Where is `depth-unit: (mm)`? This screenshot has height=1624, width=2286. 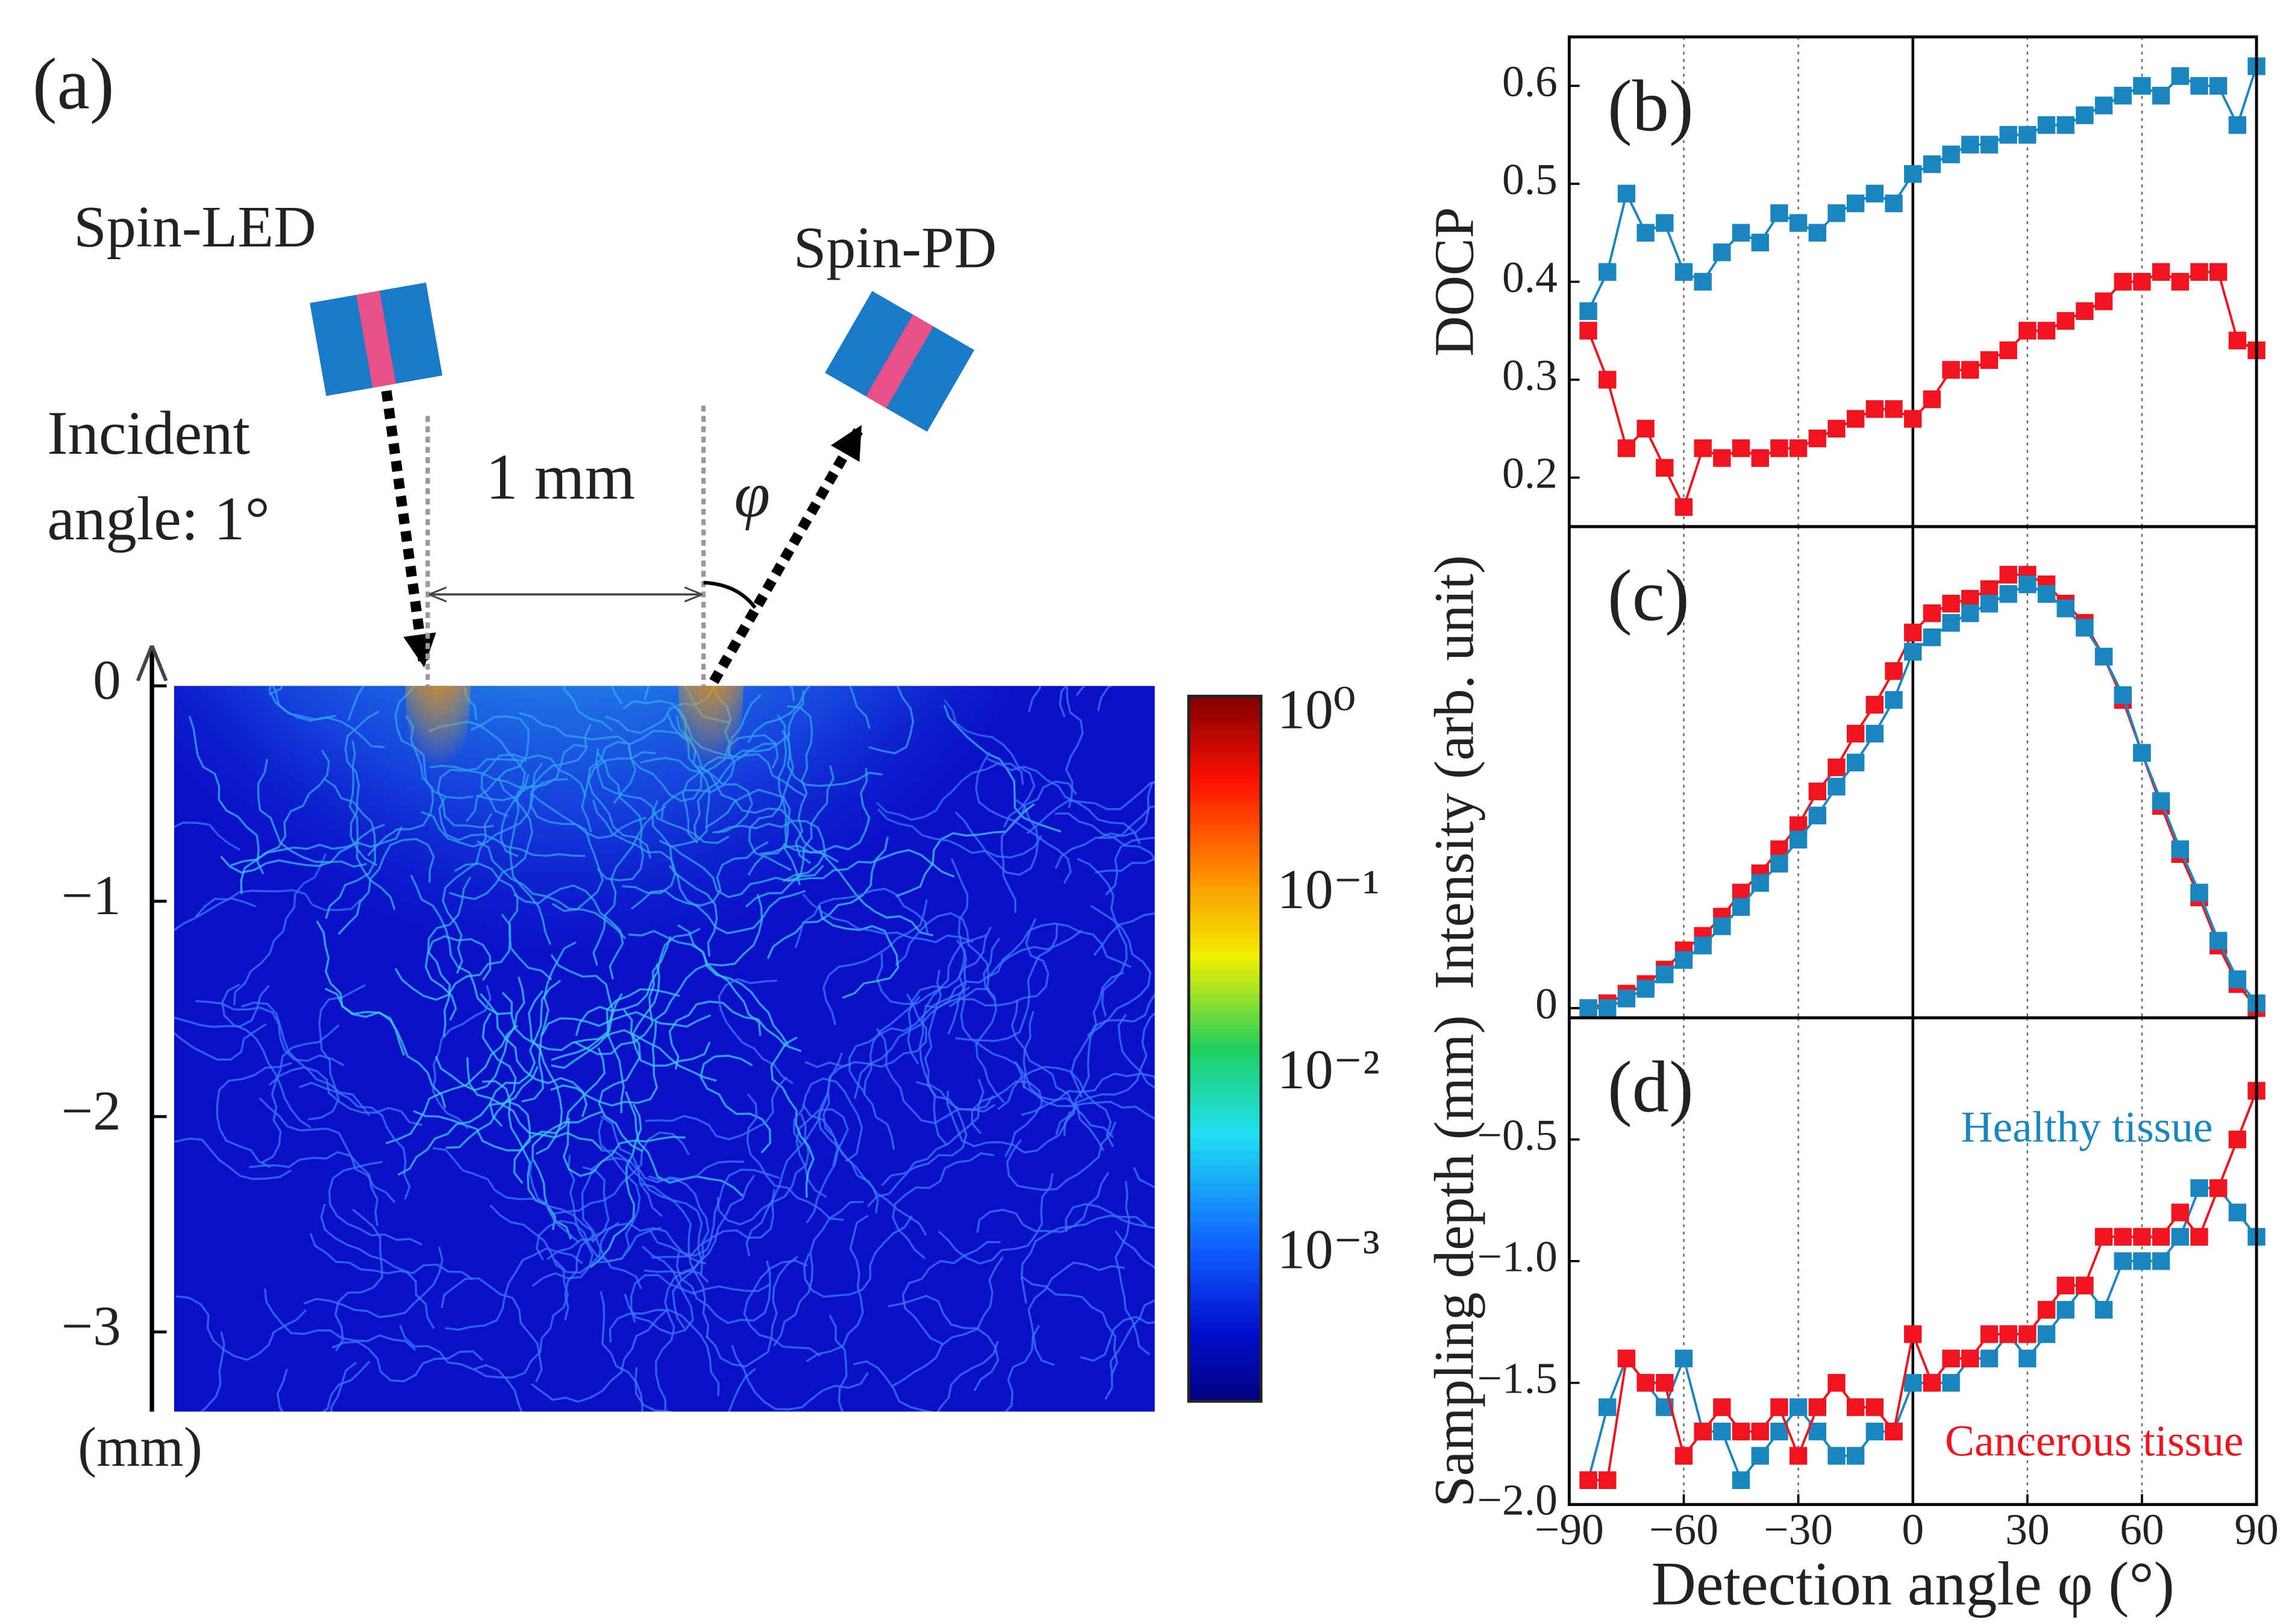 depth-unit: (mm) is located at coordinates (140, 1447).